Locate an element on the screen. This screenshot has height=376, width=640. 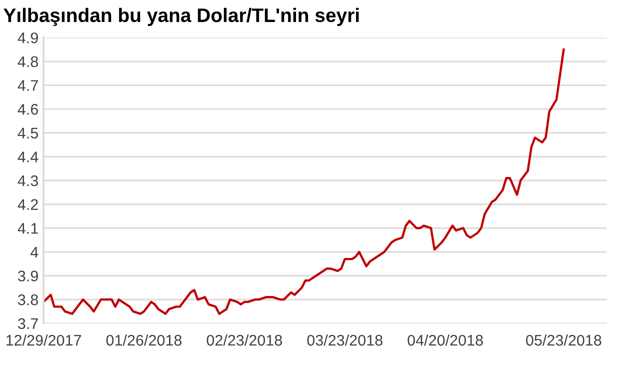
y-tick-label: 4.4 is located at coordinates (28, 157).